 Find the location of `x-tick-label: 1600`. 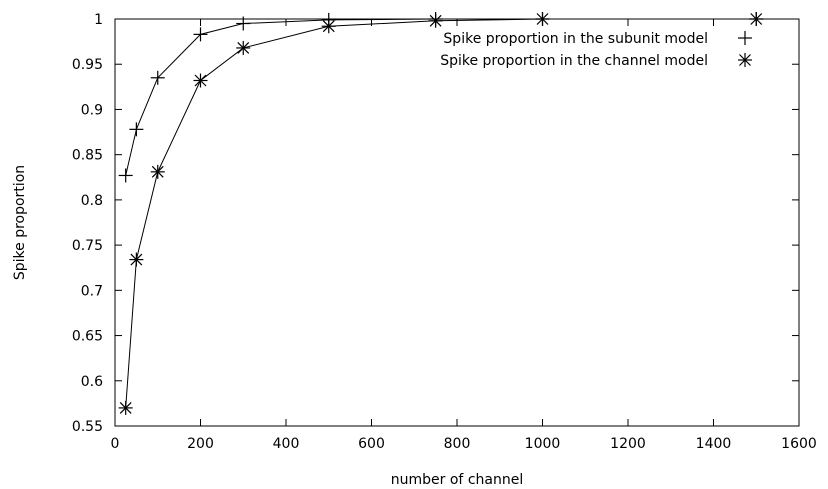

x-tick-label: 1600 is located at coordinates (799, 444).